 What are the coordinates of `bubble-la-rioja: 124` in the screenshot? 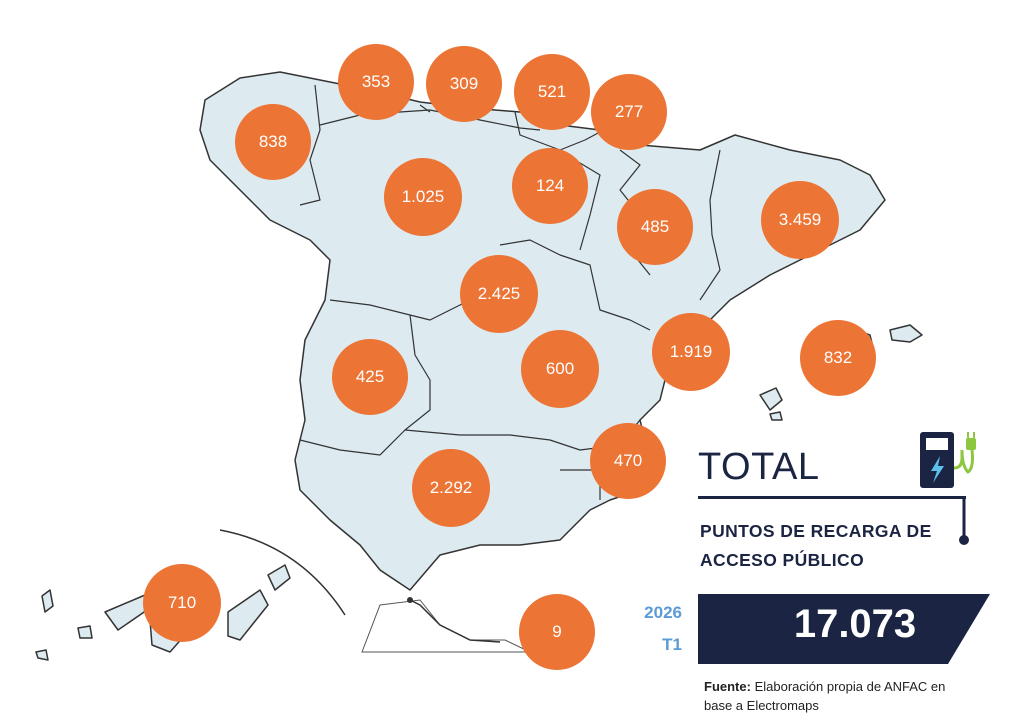 It's located at (550, 186).